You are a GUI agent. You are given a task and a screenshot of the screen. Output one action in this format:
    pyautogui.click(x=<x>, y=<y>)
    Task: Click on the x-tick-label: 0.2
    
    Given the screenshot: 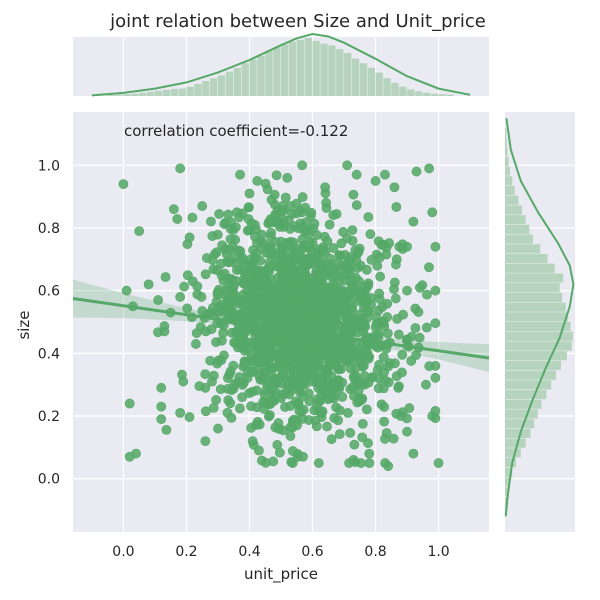 What is the action you would take?
    pyautogui.click(x=186, y=552)
    